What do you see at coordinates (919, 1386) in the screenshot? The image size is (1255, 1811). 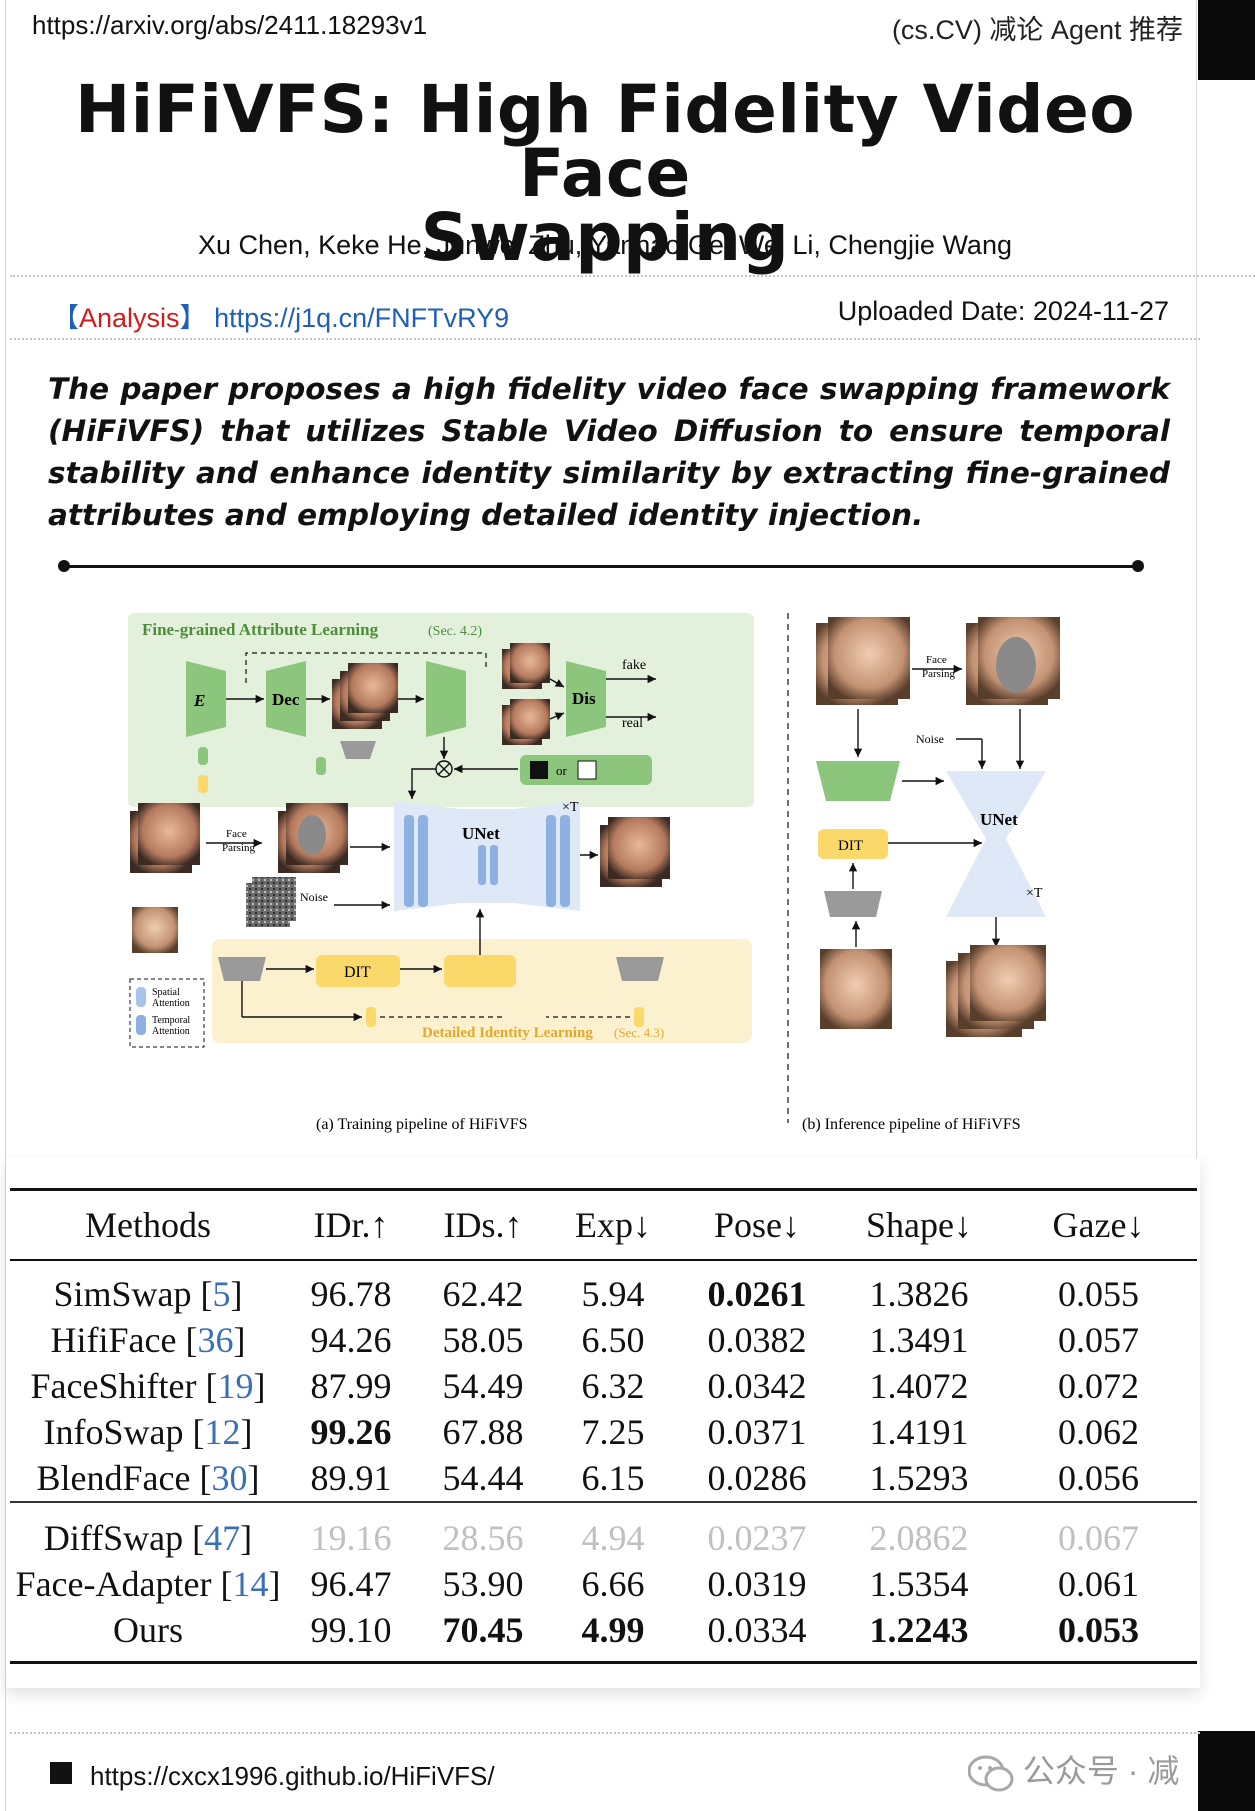 I see `value-cell: 1.4072` at bounding box center [919, 1386].